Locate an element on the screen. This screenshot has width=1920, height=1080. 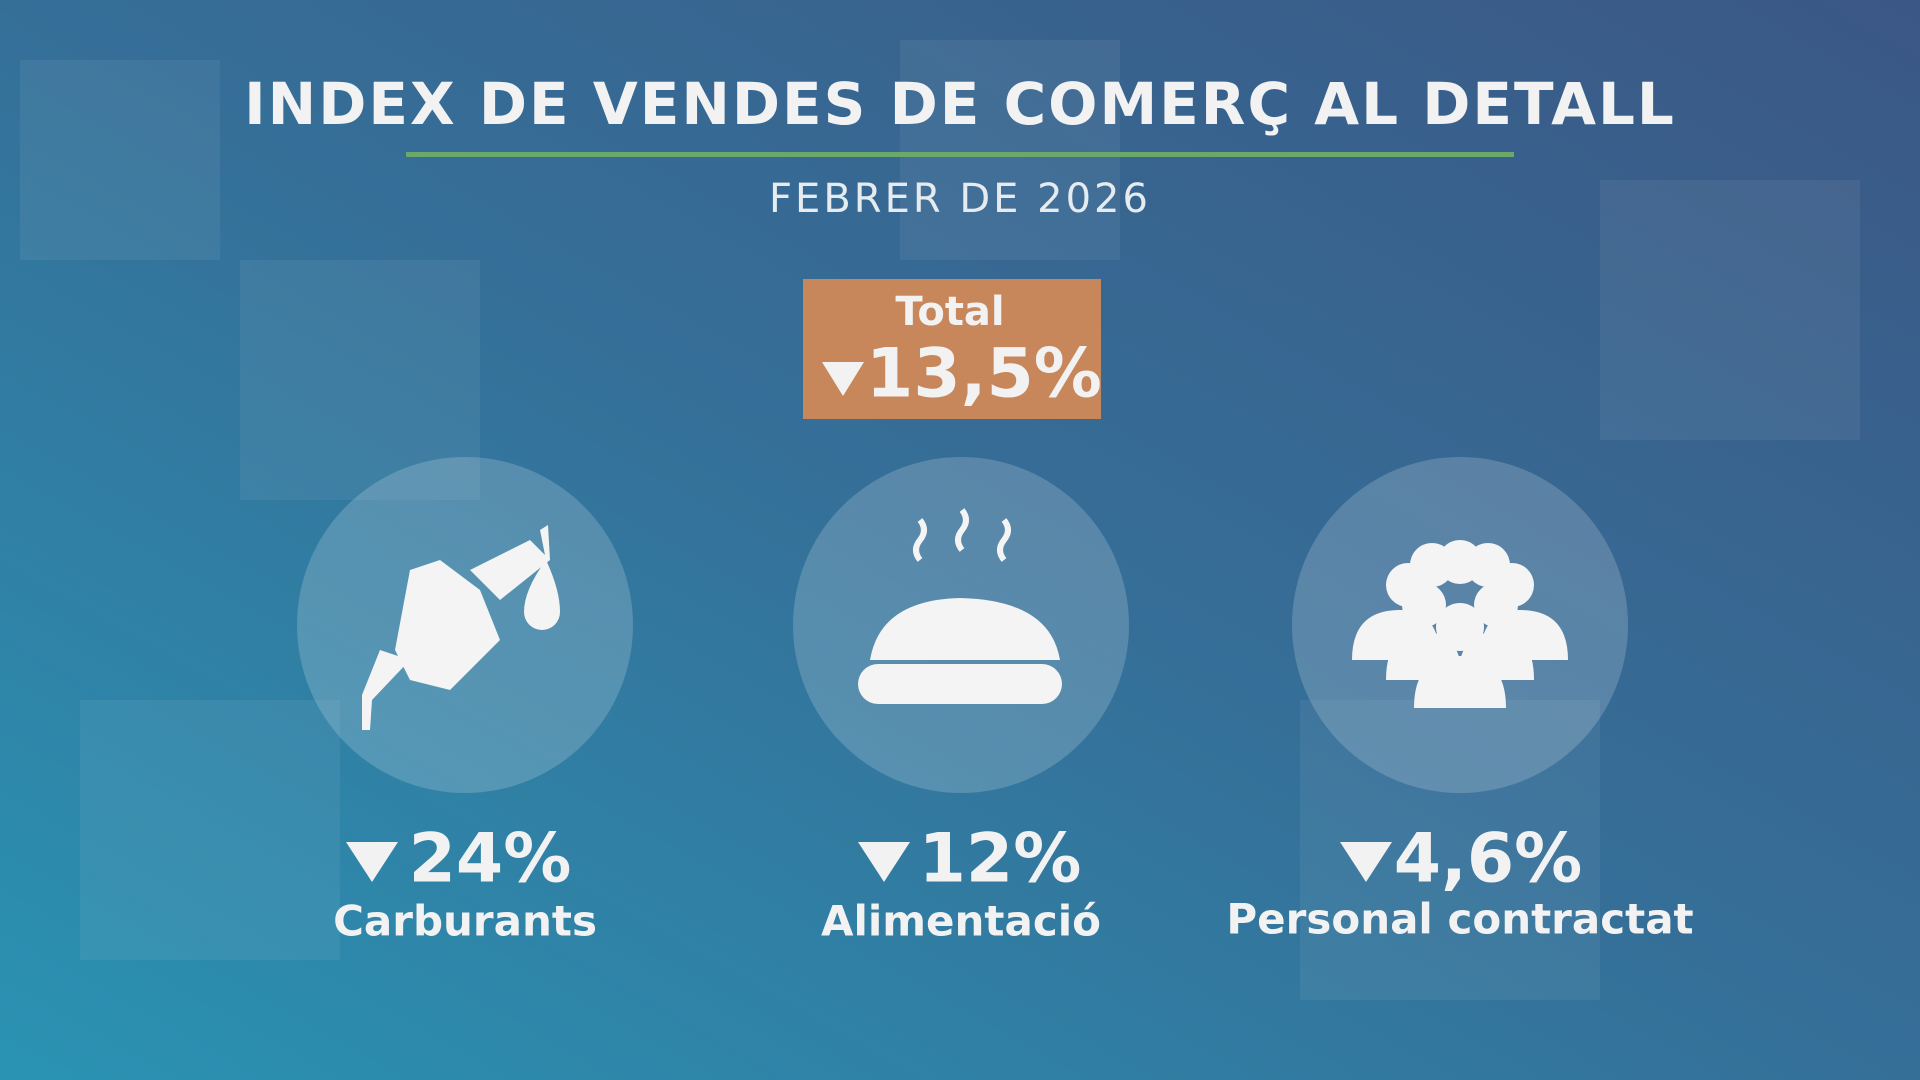
item-value: 24% is located at coordinates (490, 859).